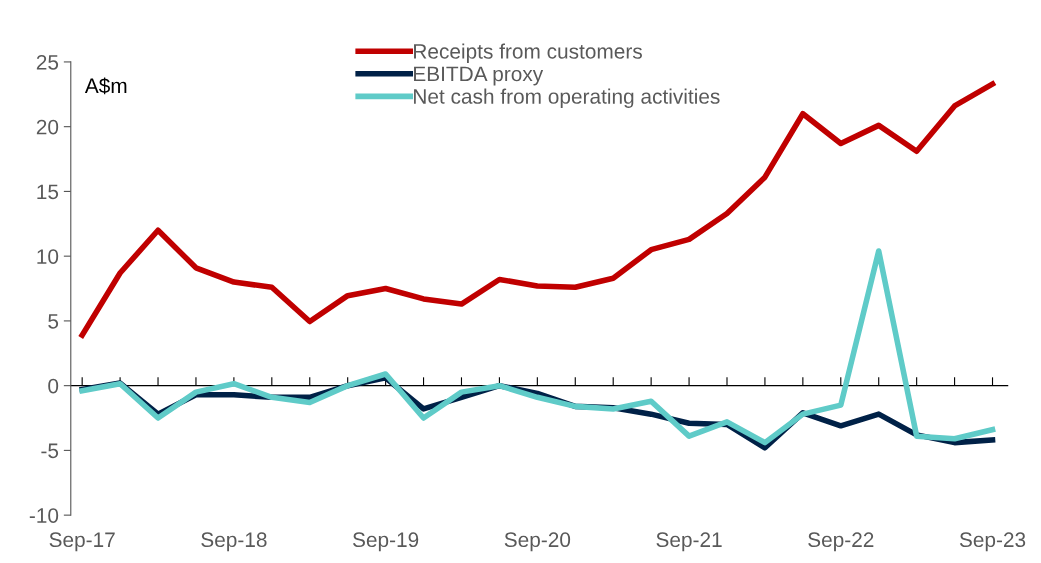 This screenshot has width=1041, height=563. Describe the element at coordinates (82, 542) in the screenshot. I see `x-tick-label: Sep-17` at that location.